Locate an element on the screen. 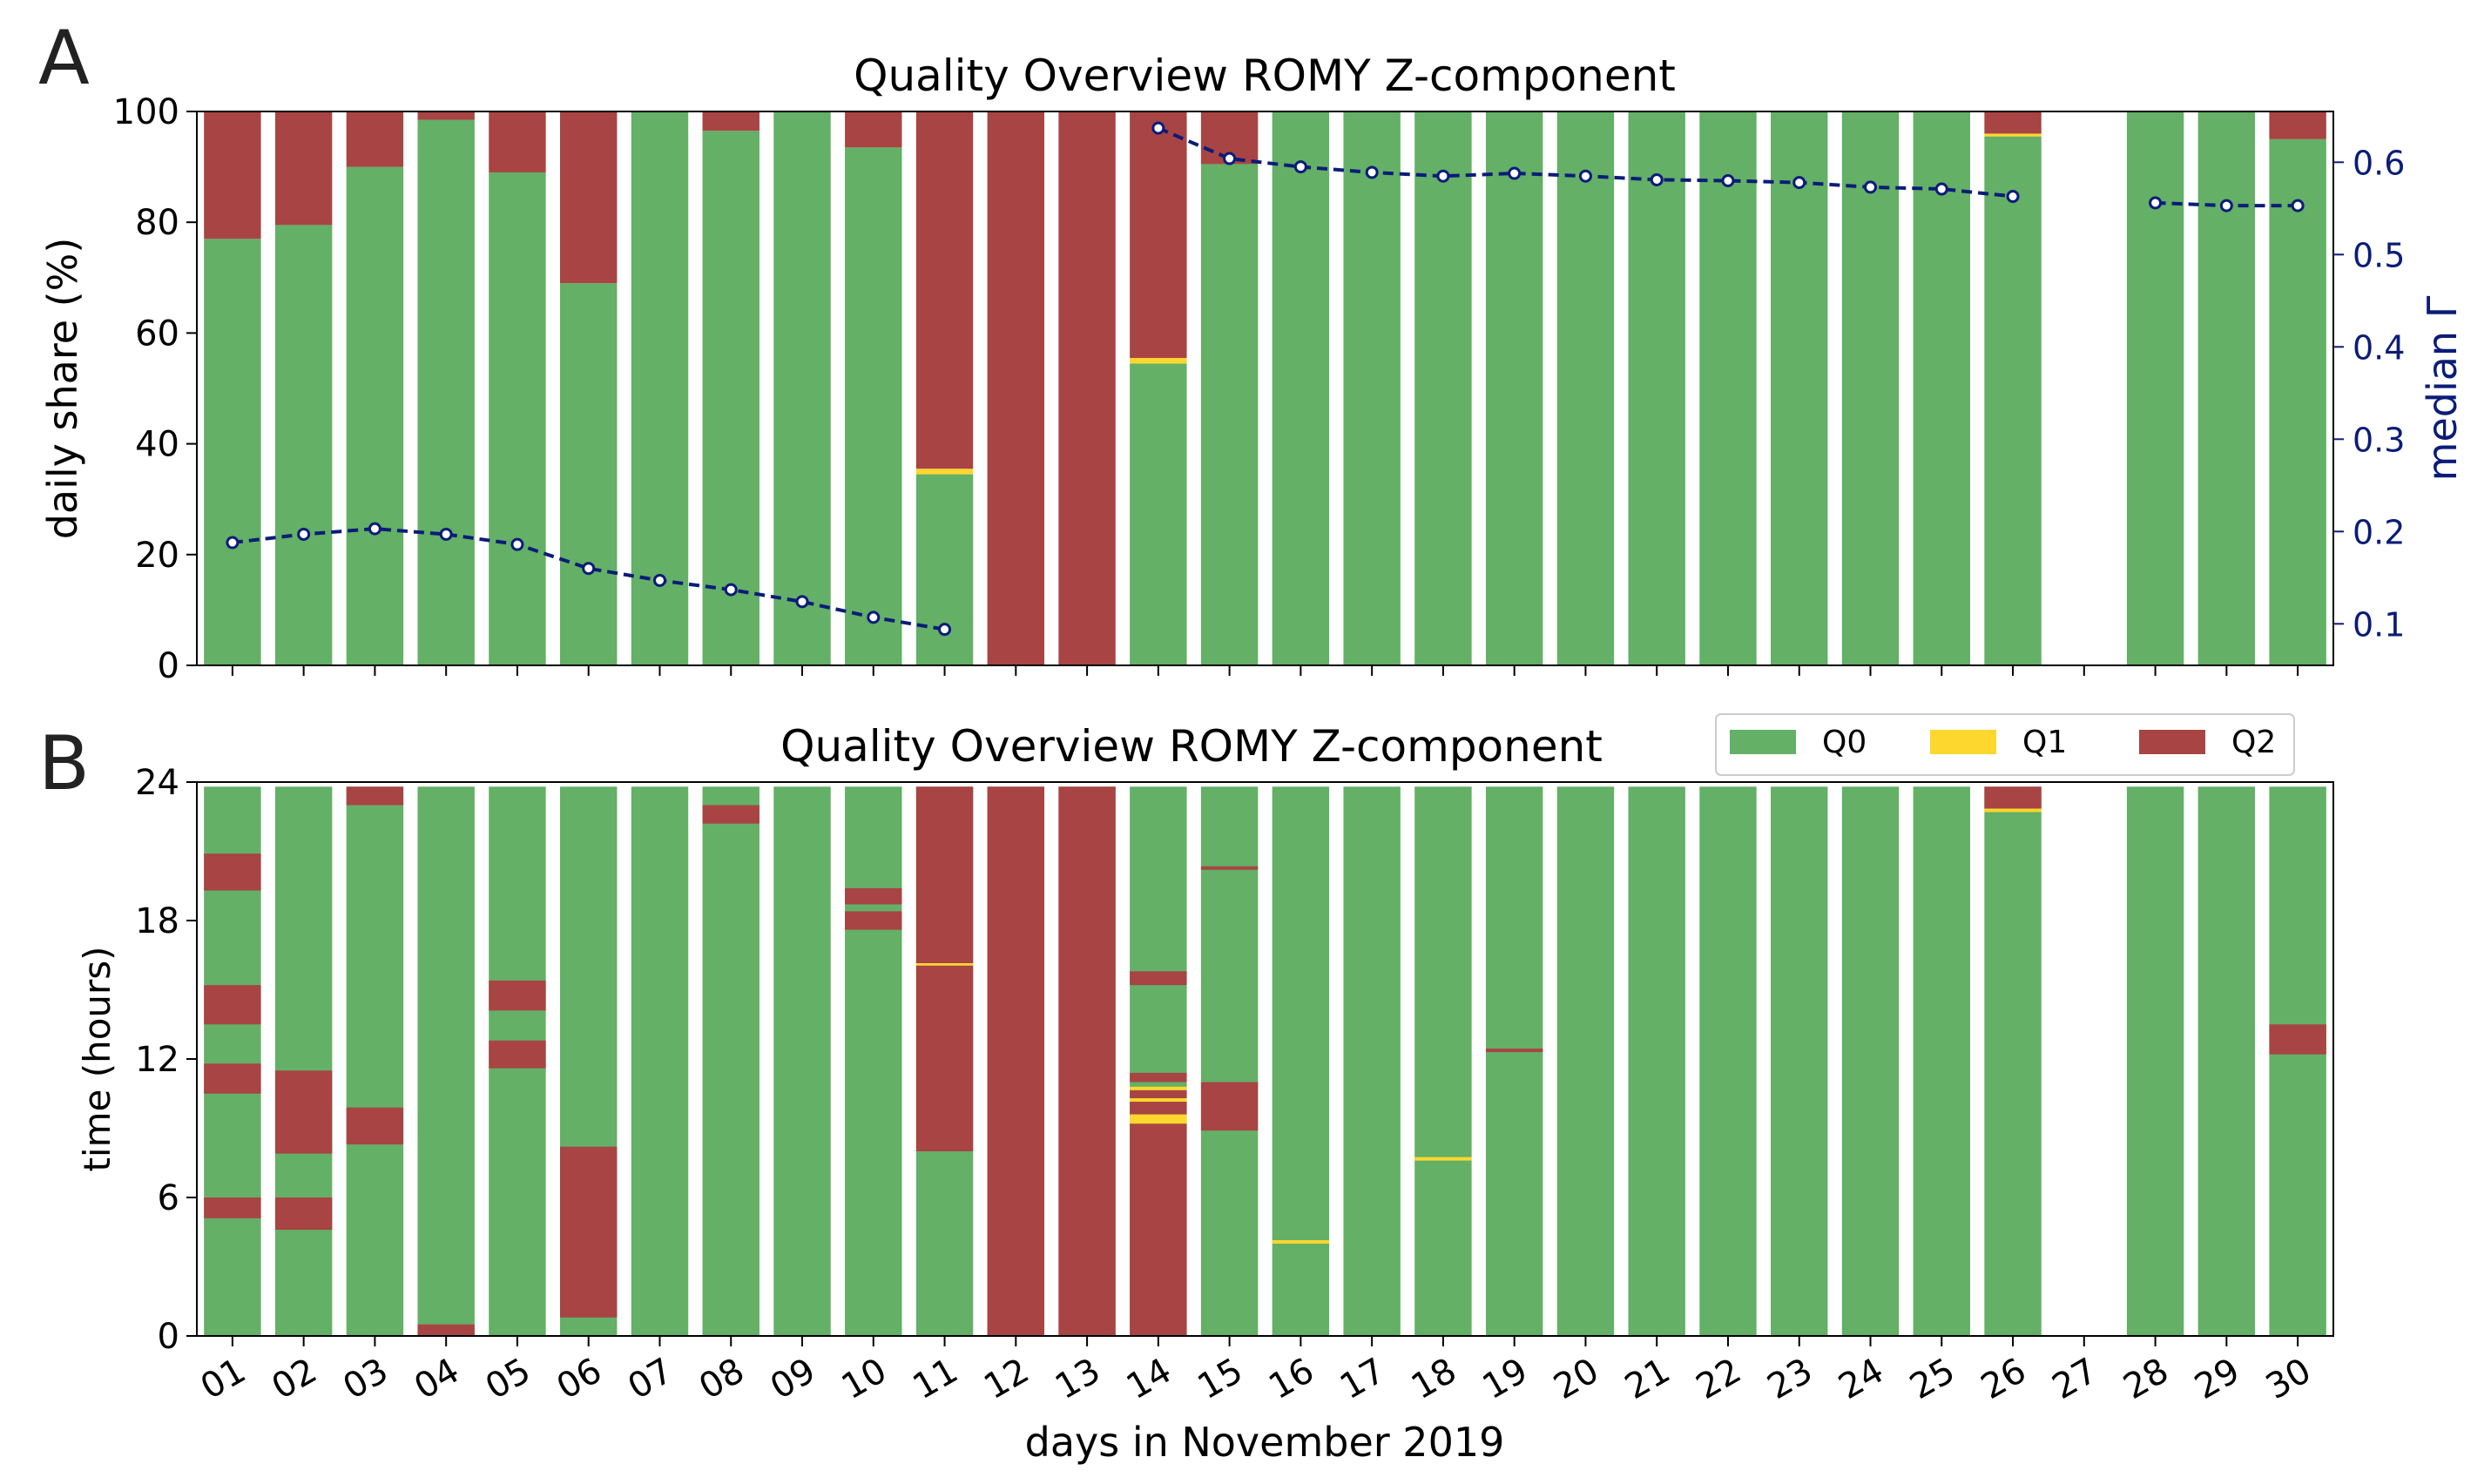 This screenshot has height=1484, width=2491. x-tick-label-27: 27 is located at coordinates (2075, 1379).